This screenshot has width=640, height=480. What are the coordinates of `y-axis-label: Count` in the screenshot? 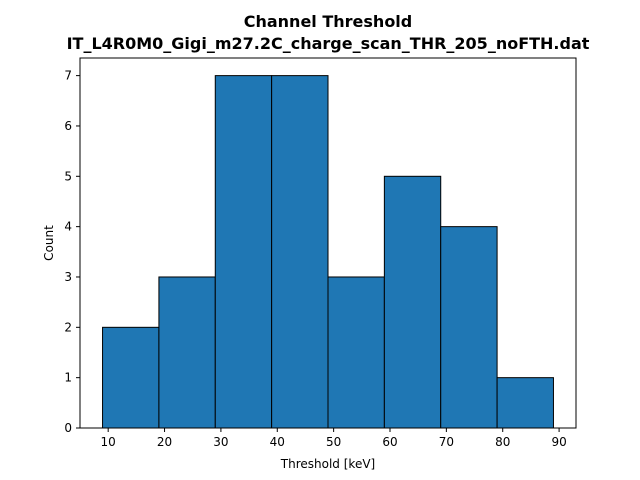 It's located at (49, 243).